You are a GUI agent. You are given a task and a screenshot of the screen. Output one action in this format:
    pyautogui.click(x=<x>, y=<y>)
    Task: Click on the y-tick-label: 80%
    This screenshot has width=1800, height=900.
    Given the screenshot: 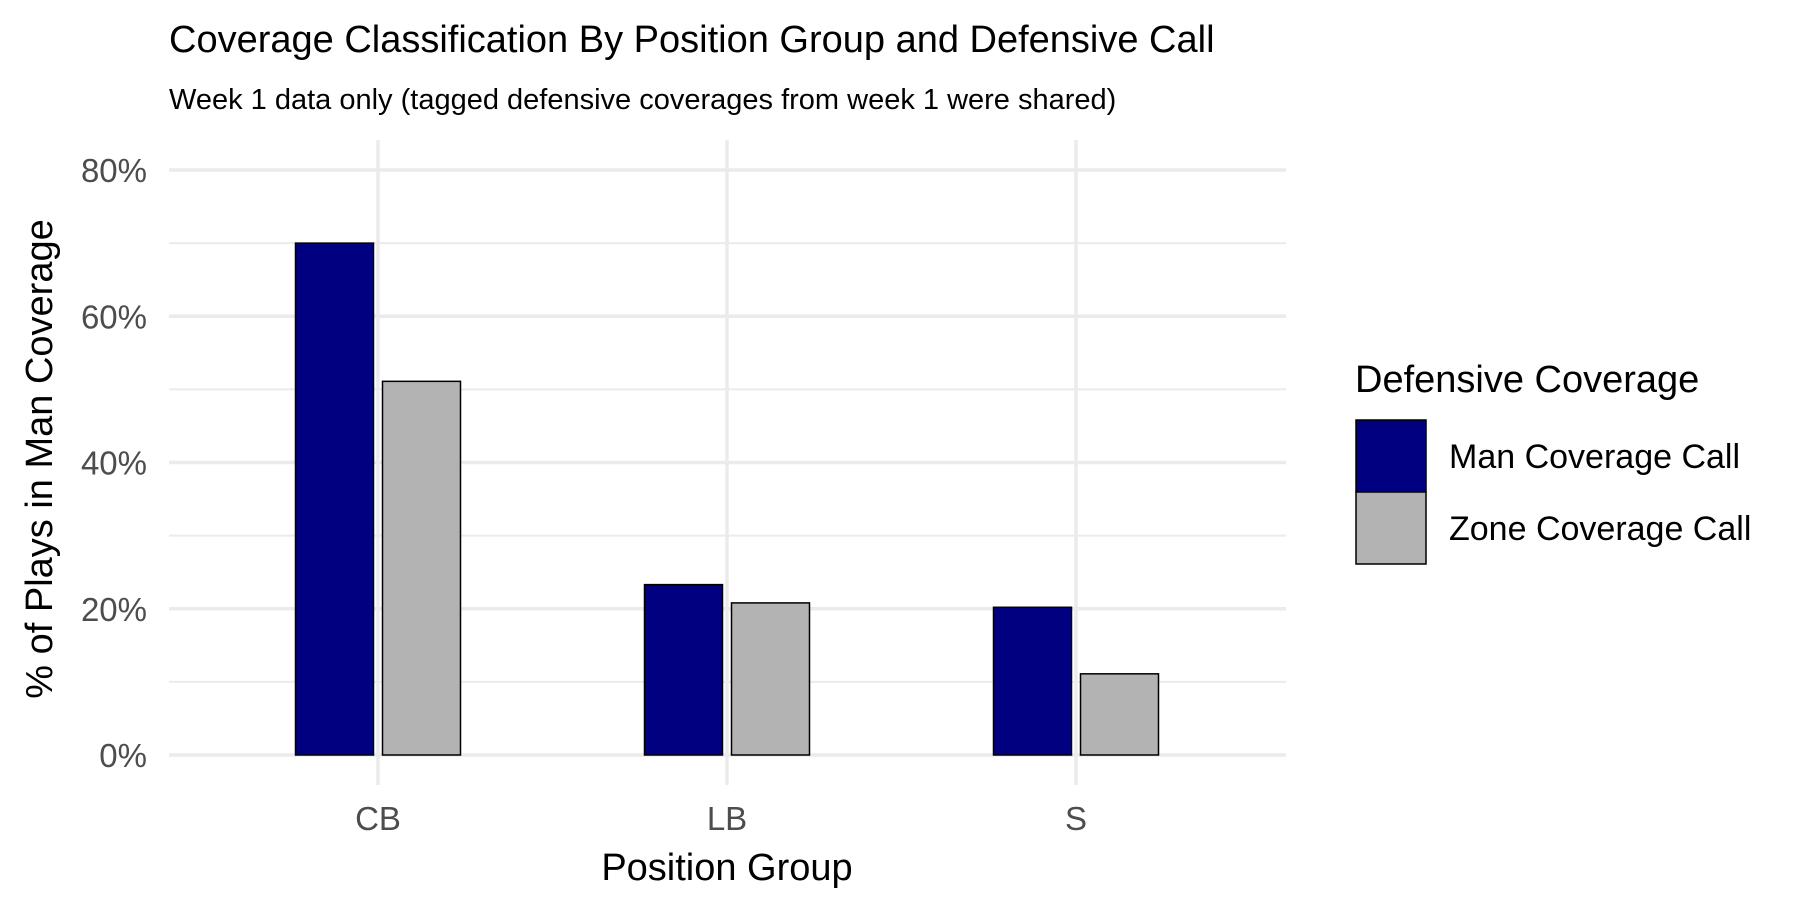 What is the action you would take?
    pyautogui.click(x=114, y=170)
    